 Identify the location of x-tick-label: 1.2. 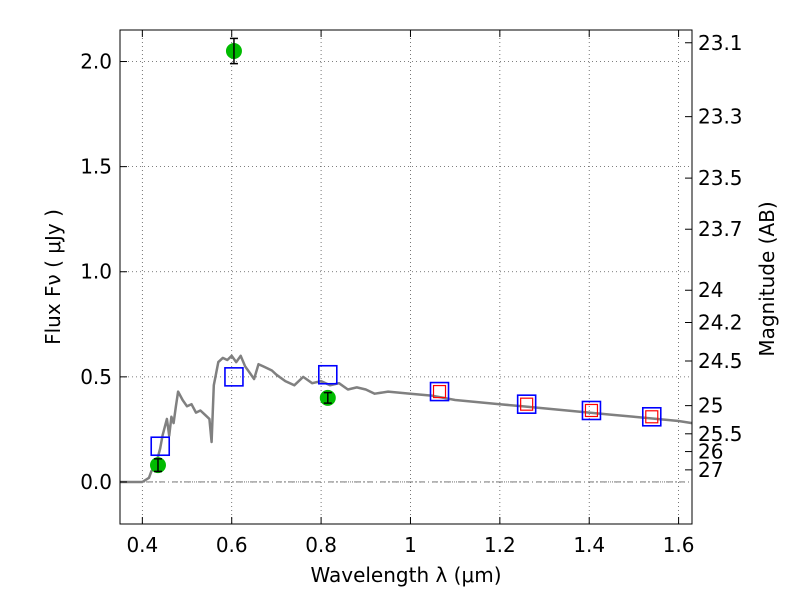
(500, 545).